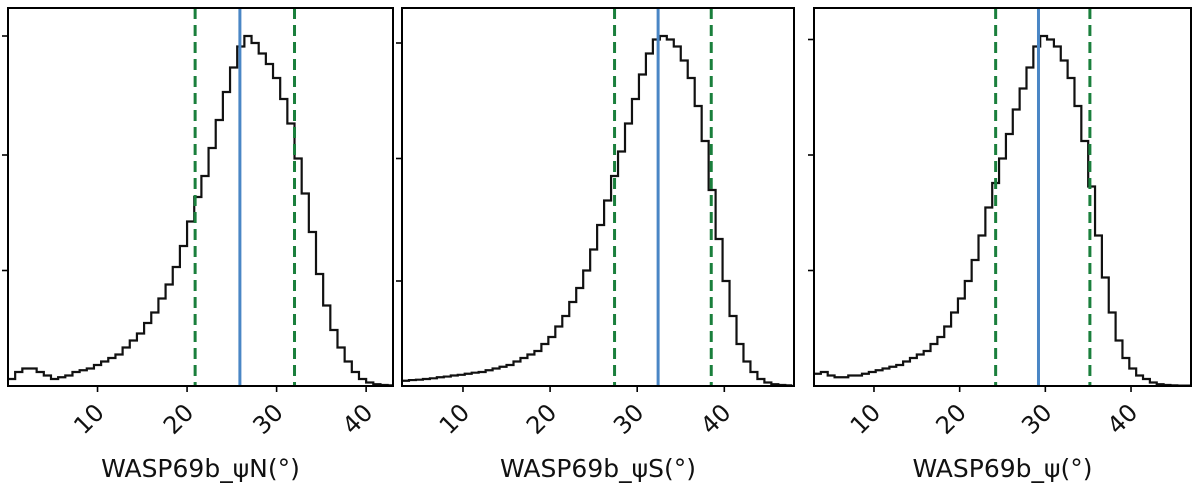 This screenshot has width=1200, height=492. Describe the element at coordinates (454, 418) in the screenshot. I see `x-tick-label-2-1: 10` at that location.